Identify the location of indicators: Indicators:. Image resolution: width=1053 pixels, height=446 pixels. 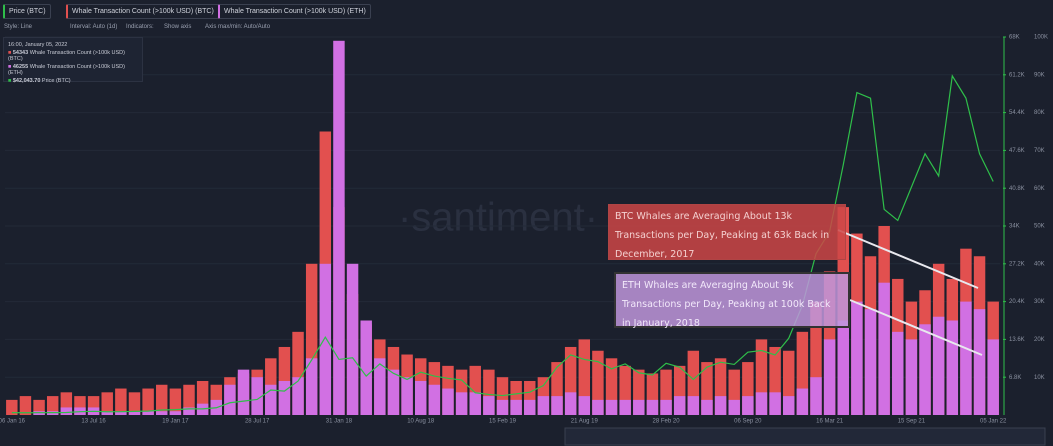
(140, 27).